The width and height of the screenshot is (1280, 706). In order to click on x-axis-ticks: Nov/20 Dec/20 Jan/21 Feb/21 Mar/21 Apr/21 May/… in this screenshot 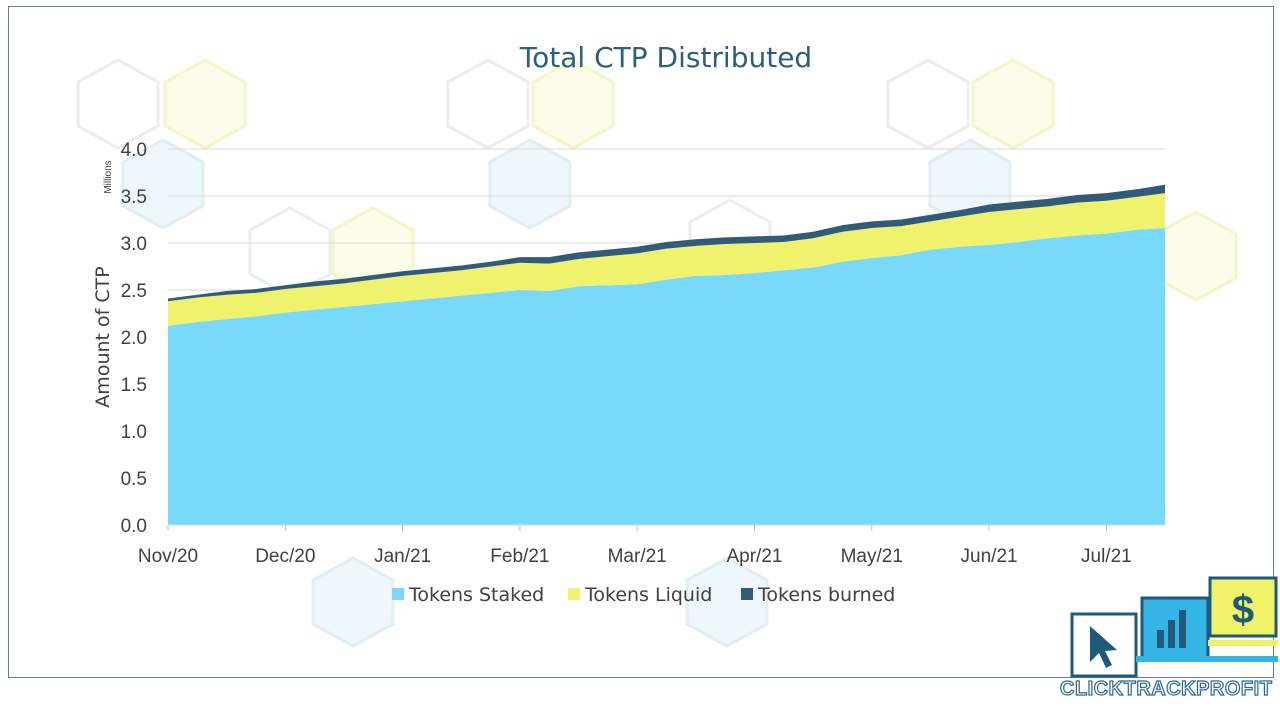, I will do `click(651, 545)`.